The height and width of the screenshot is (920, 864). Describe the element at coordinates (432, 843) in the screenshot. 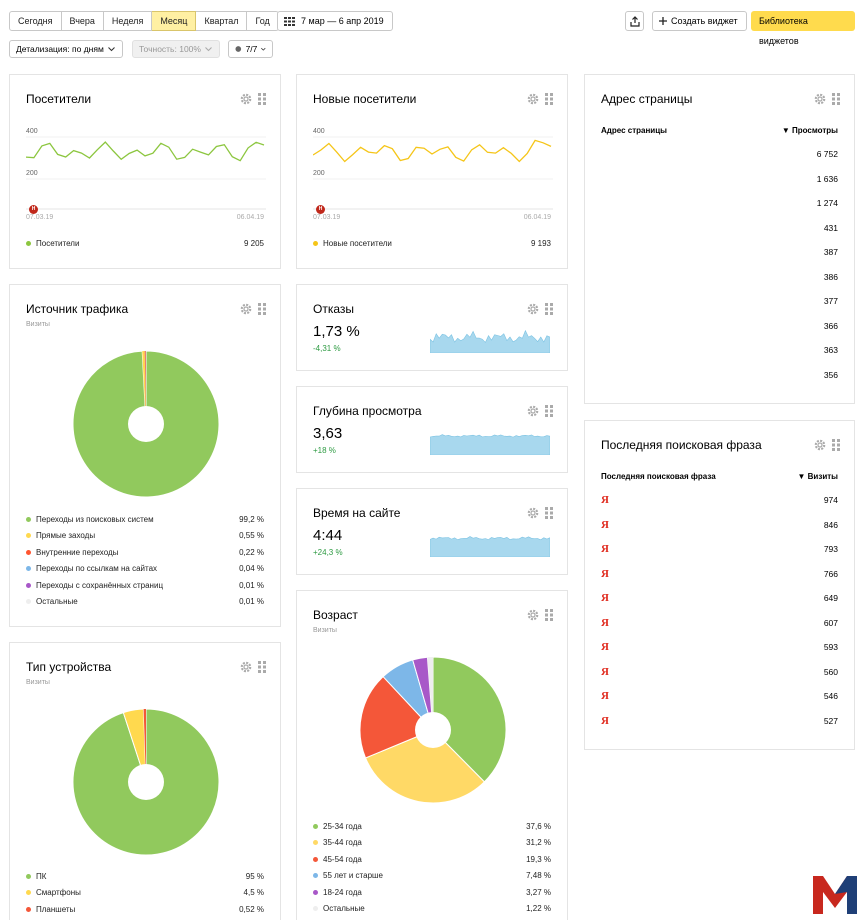

I see `legend-item: 35-44 года 31,2 %` at that location.